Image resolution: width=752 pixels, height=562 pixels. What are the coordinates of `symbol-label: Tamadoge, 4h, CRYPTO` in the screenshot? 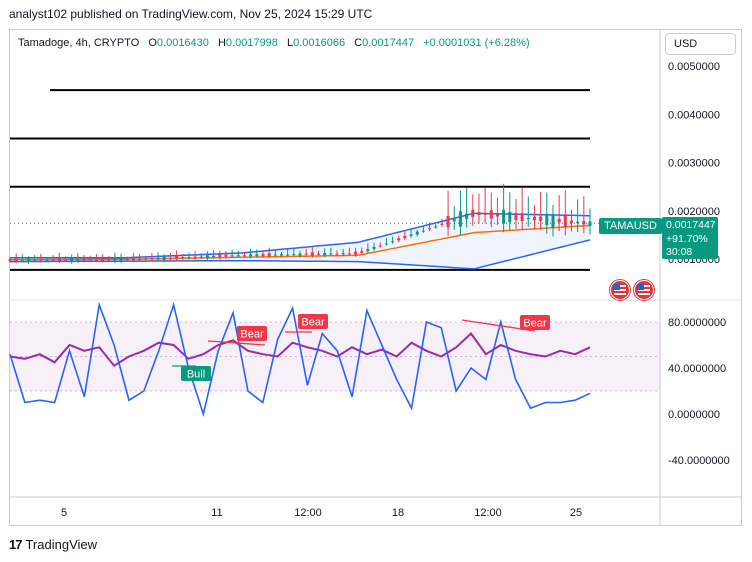 It's located at (79, 43).